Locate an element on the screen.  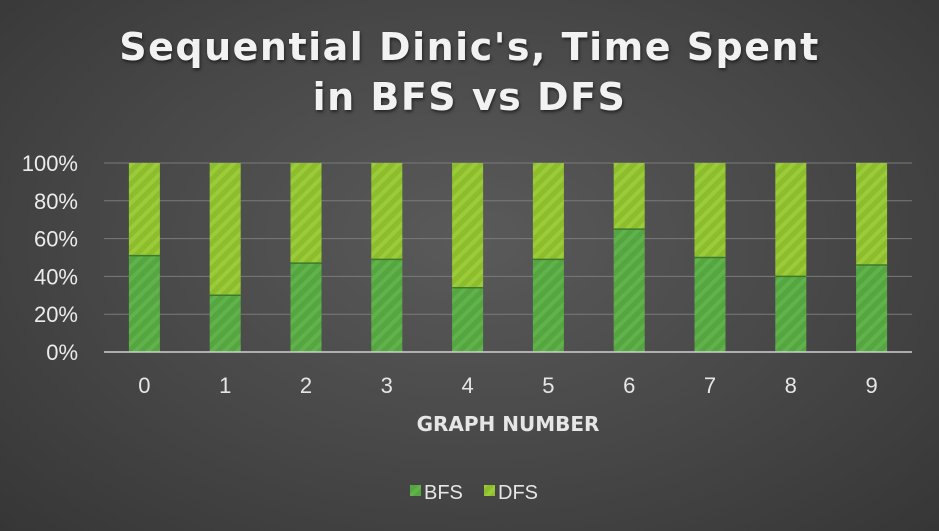
x-tick-label: 3 is located at coordinates (387, 385).